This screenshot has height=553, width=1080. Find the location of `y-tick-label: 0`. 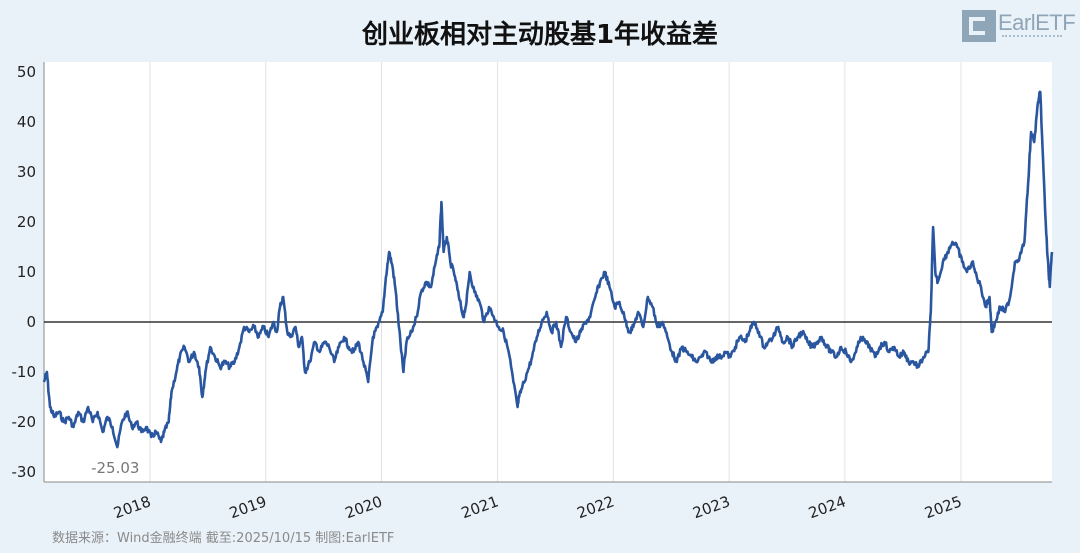

y-tick-label: 0 is located at coordinates (31, 322).